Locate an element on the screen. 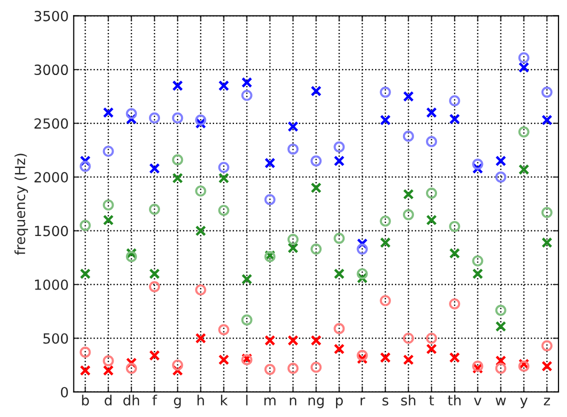  x-tick-label: m is located at coordinates (270, 402).